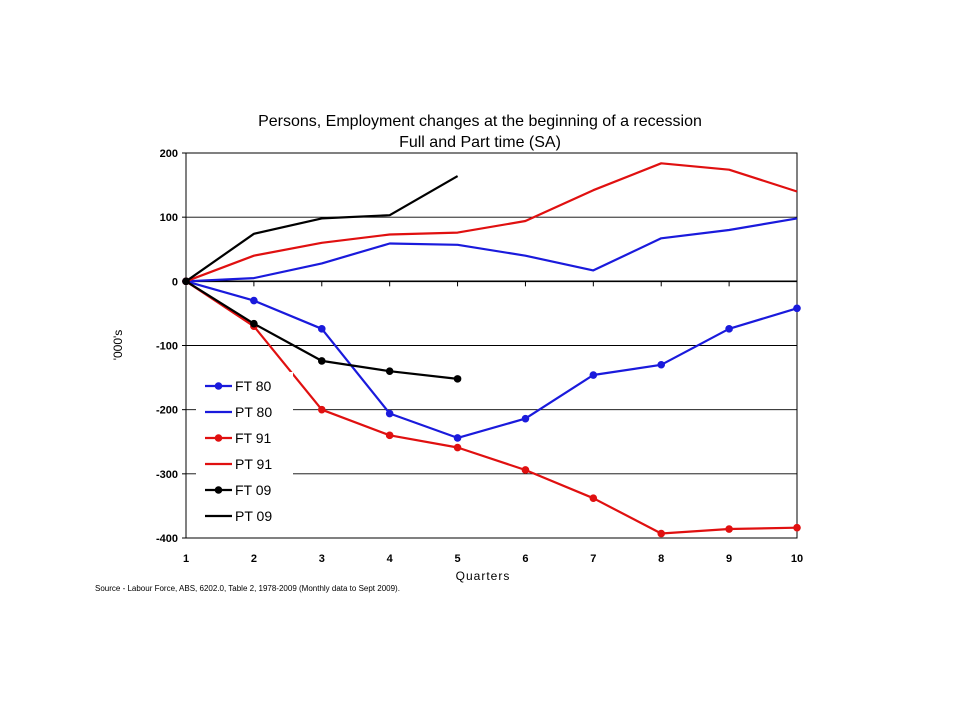 The image size is (960, 720). I want to click on legend-background, so click(244, 452).